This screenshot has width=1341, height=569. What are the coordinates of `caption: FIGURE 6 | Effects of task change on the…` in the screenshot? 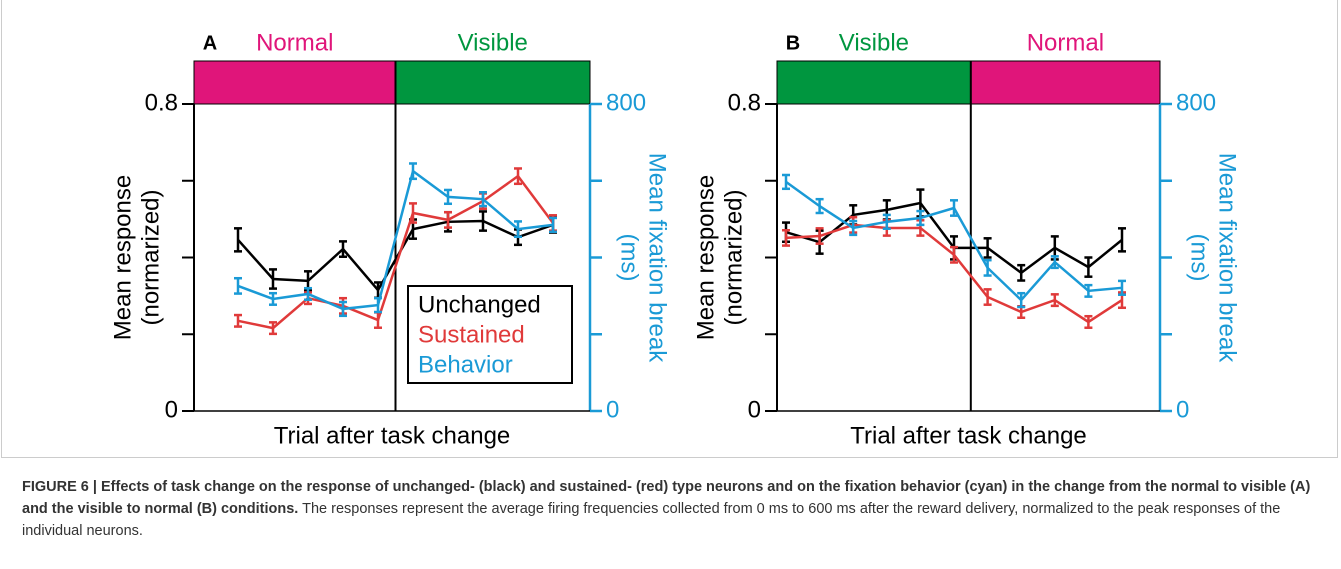 It's located at (672, 509).